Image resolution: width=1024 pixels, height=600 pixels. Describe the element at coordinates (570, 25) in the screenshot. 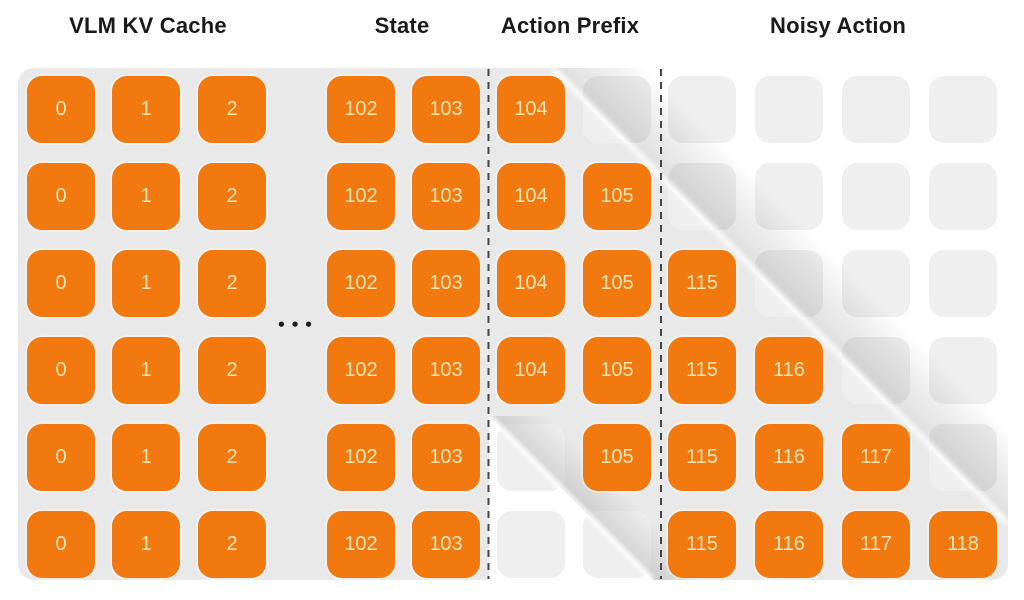

I see `section-header-action-prefix: Action Prefix` at that location.